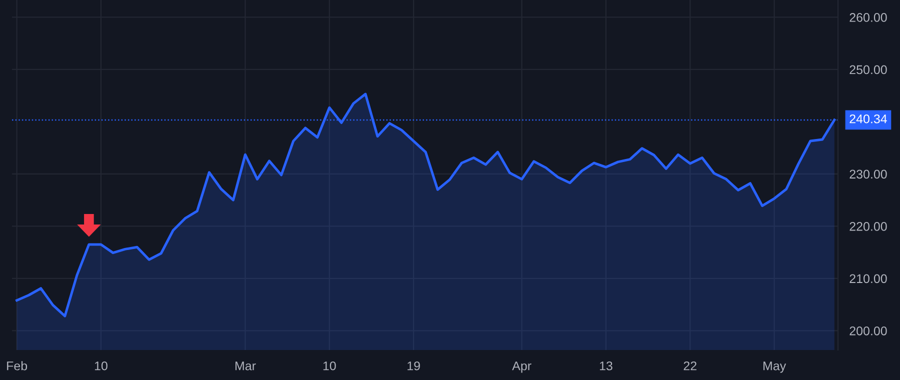  What do you see at coordinates (868, 174) in the screenshot?
I see `y-tick-label: 230.00` at bounding box center [868, 174].